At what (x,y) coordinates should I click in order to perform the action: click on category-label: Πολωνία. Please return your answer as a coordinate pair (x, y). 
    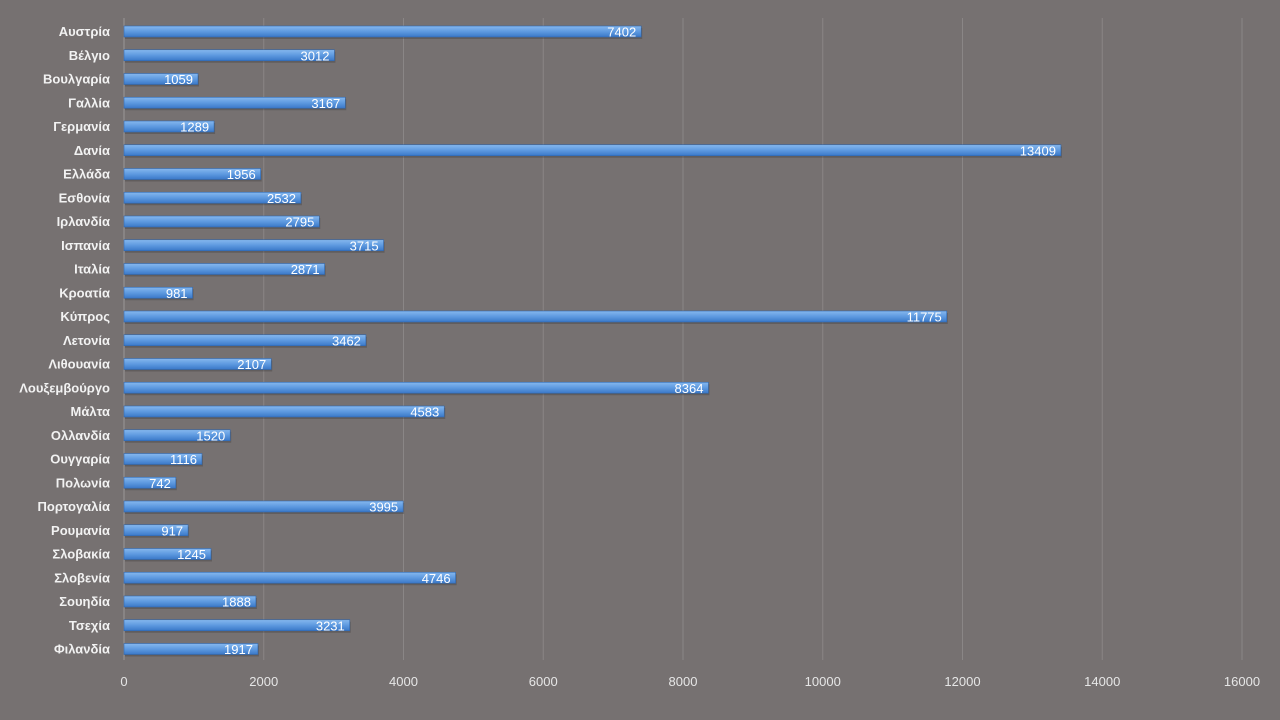
    Looking at the image, I should click on (83, 482).